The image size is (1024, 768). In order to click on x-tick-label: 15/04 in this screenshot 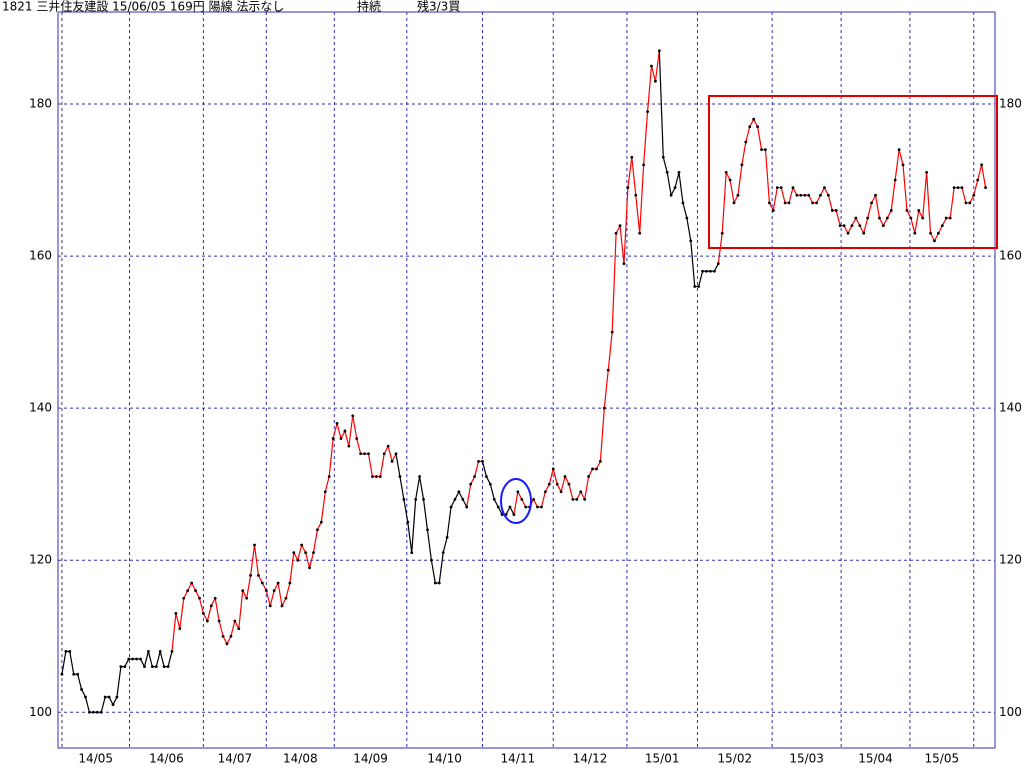, I will do `click(875, 759)`.